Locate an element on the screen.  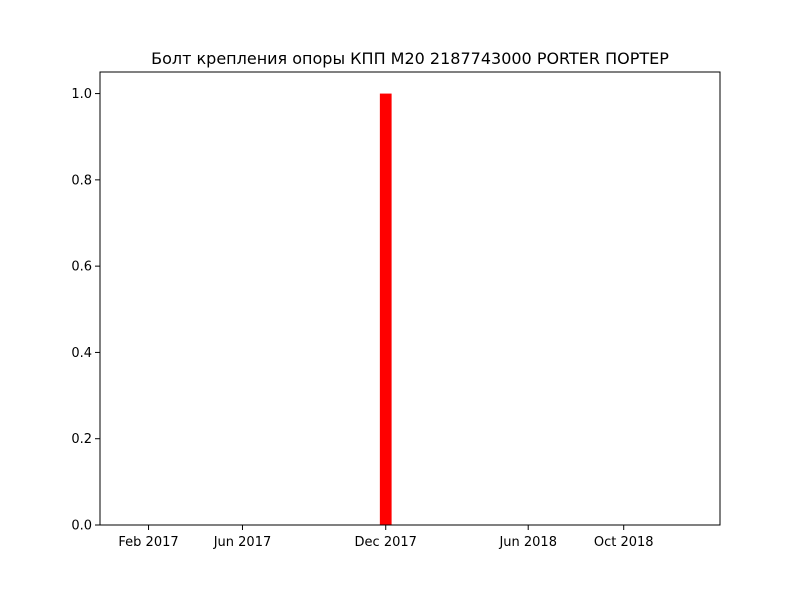
y-tick-label: 0.0 is located at coordinates (81, 526).